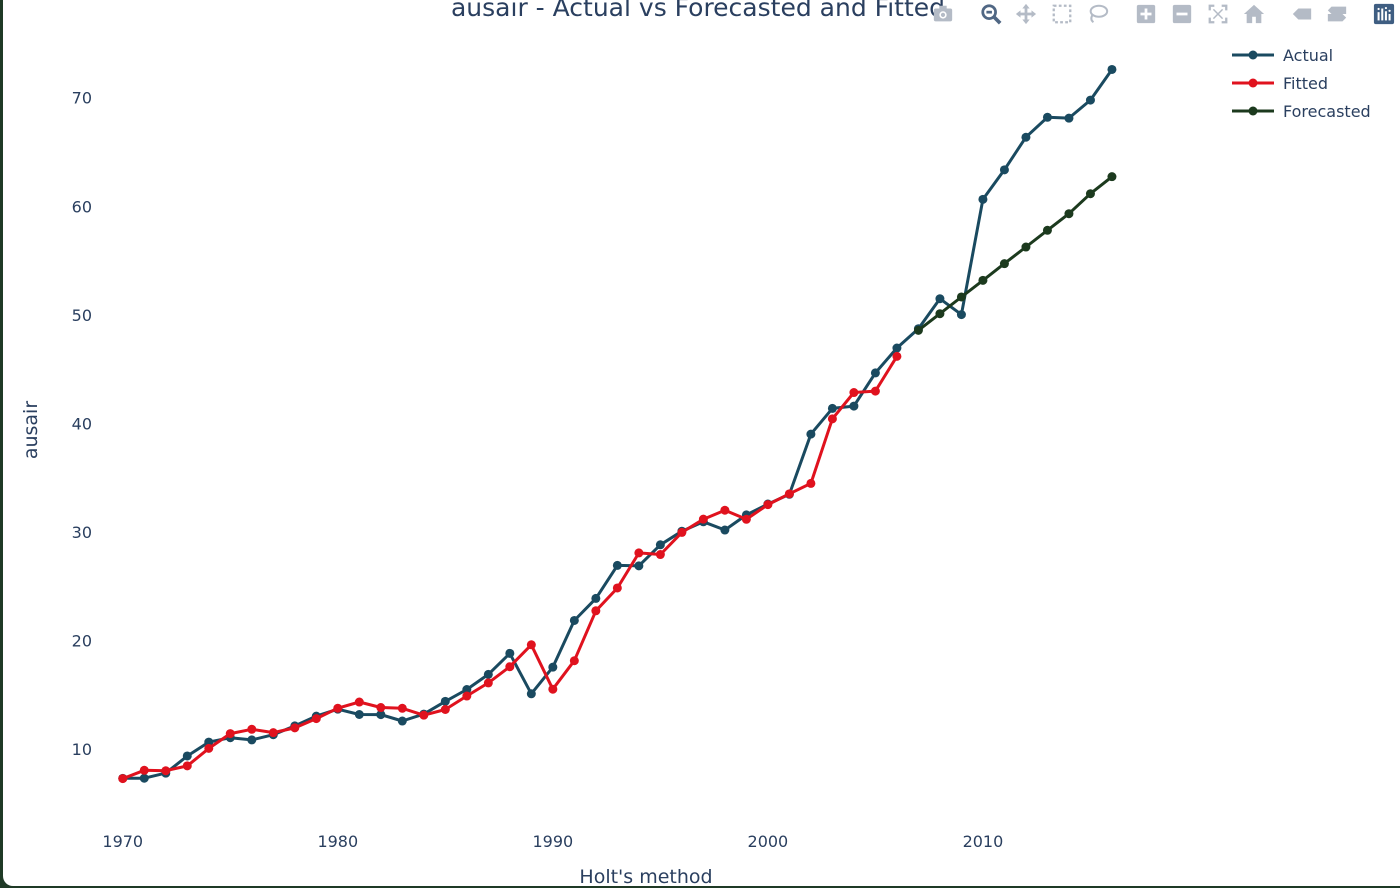  I want to click on zoom-icon, so click(991, 14).